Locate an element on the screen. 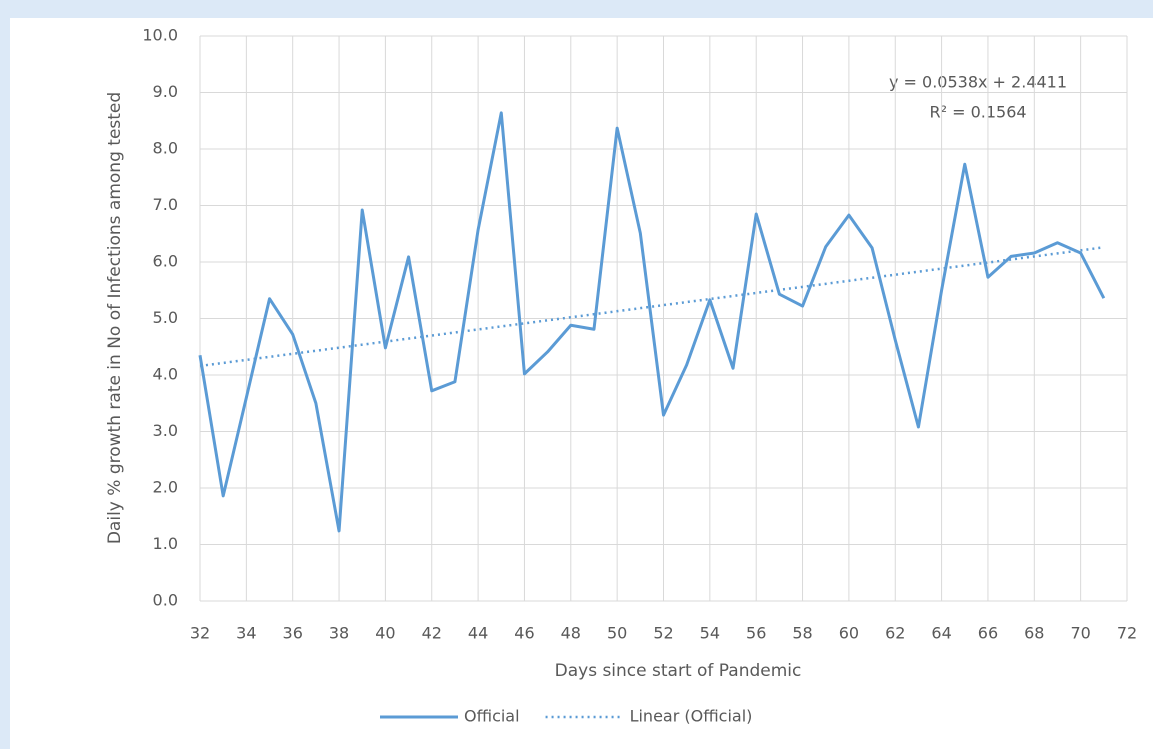  x-tick-label: 64 is located at coordinates (941, 633).